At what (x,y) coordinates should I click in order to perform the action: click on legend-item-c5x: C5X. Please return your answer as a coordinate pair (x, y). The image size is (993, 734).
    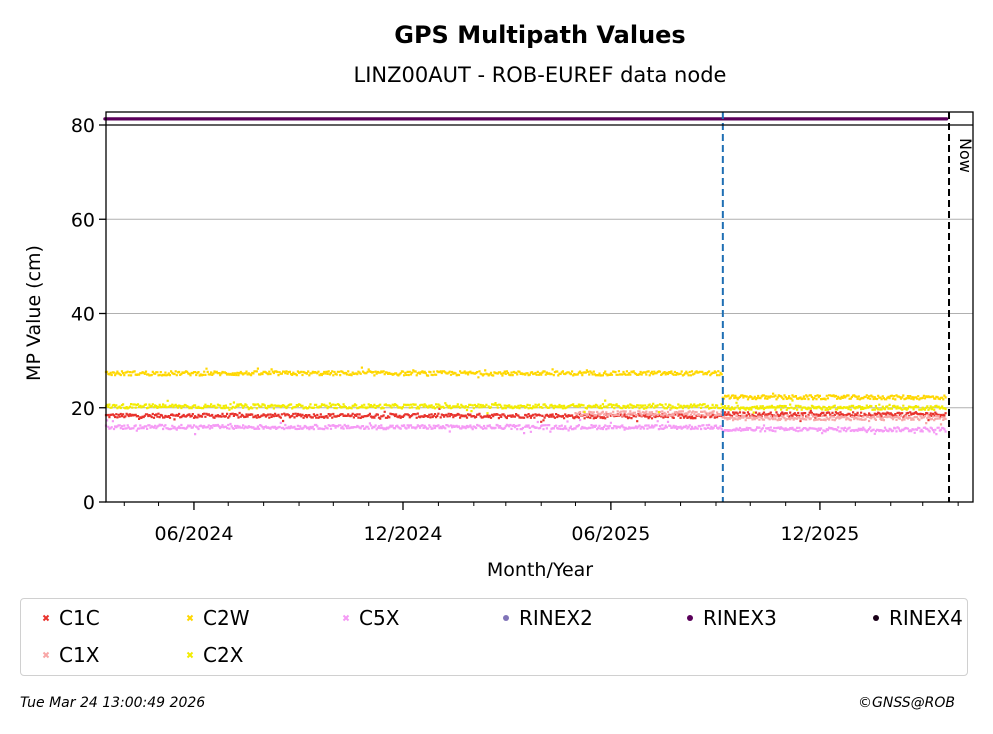
    Looking at the image, I should click on (371, 618).